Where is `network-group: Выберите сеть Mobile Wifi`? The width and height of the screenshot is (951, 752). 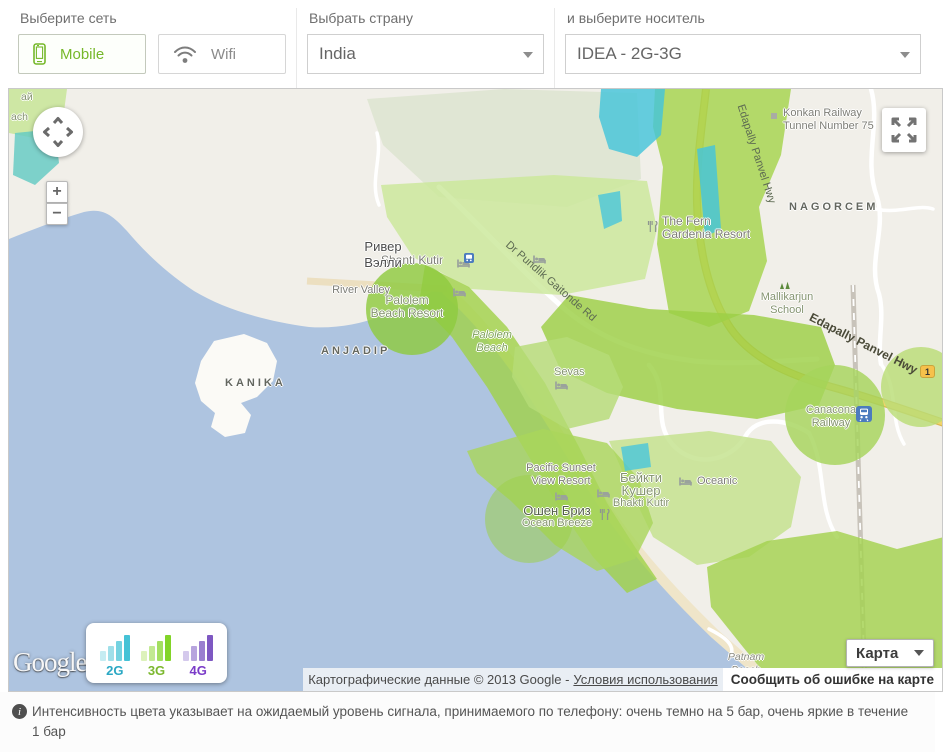 network-group: Выберите сеть Mobile Wifi is located at coordinates (152, 48).